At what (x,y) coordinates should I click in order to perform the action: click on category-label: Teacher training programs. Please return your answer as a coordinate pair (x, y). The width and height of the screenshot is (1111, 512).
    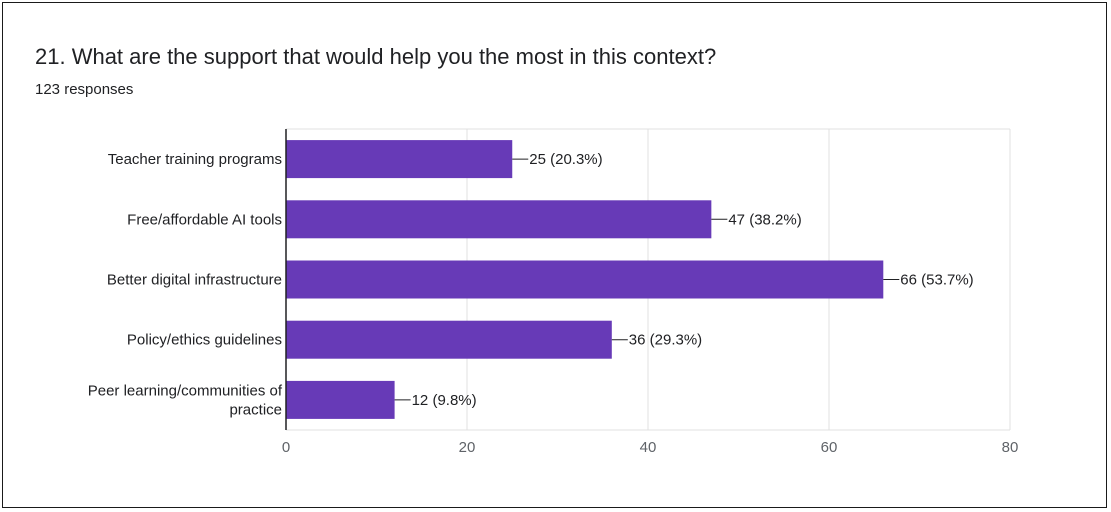
    Looking at the image, I should click on (195, 159).